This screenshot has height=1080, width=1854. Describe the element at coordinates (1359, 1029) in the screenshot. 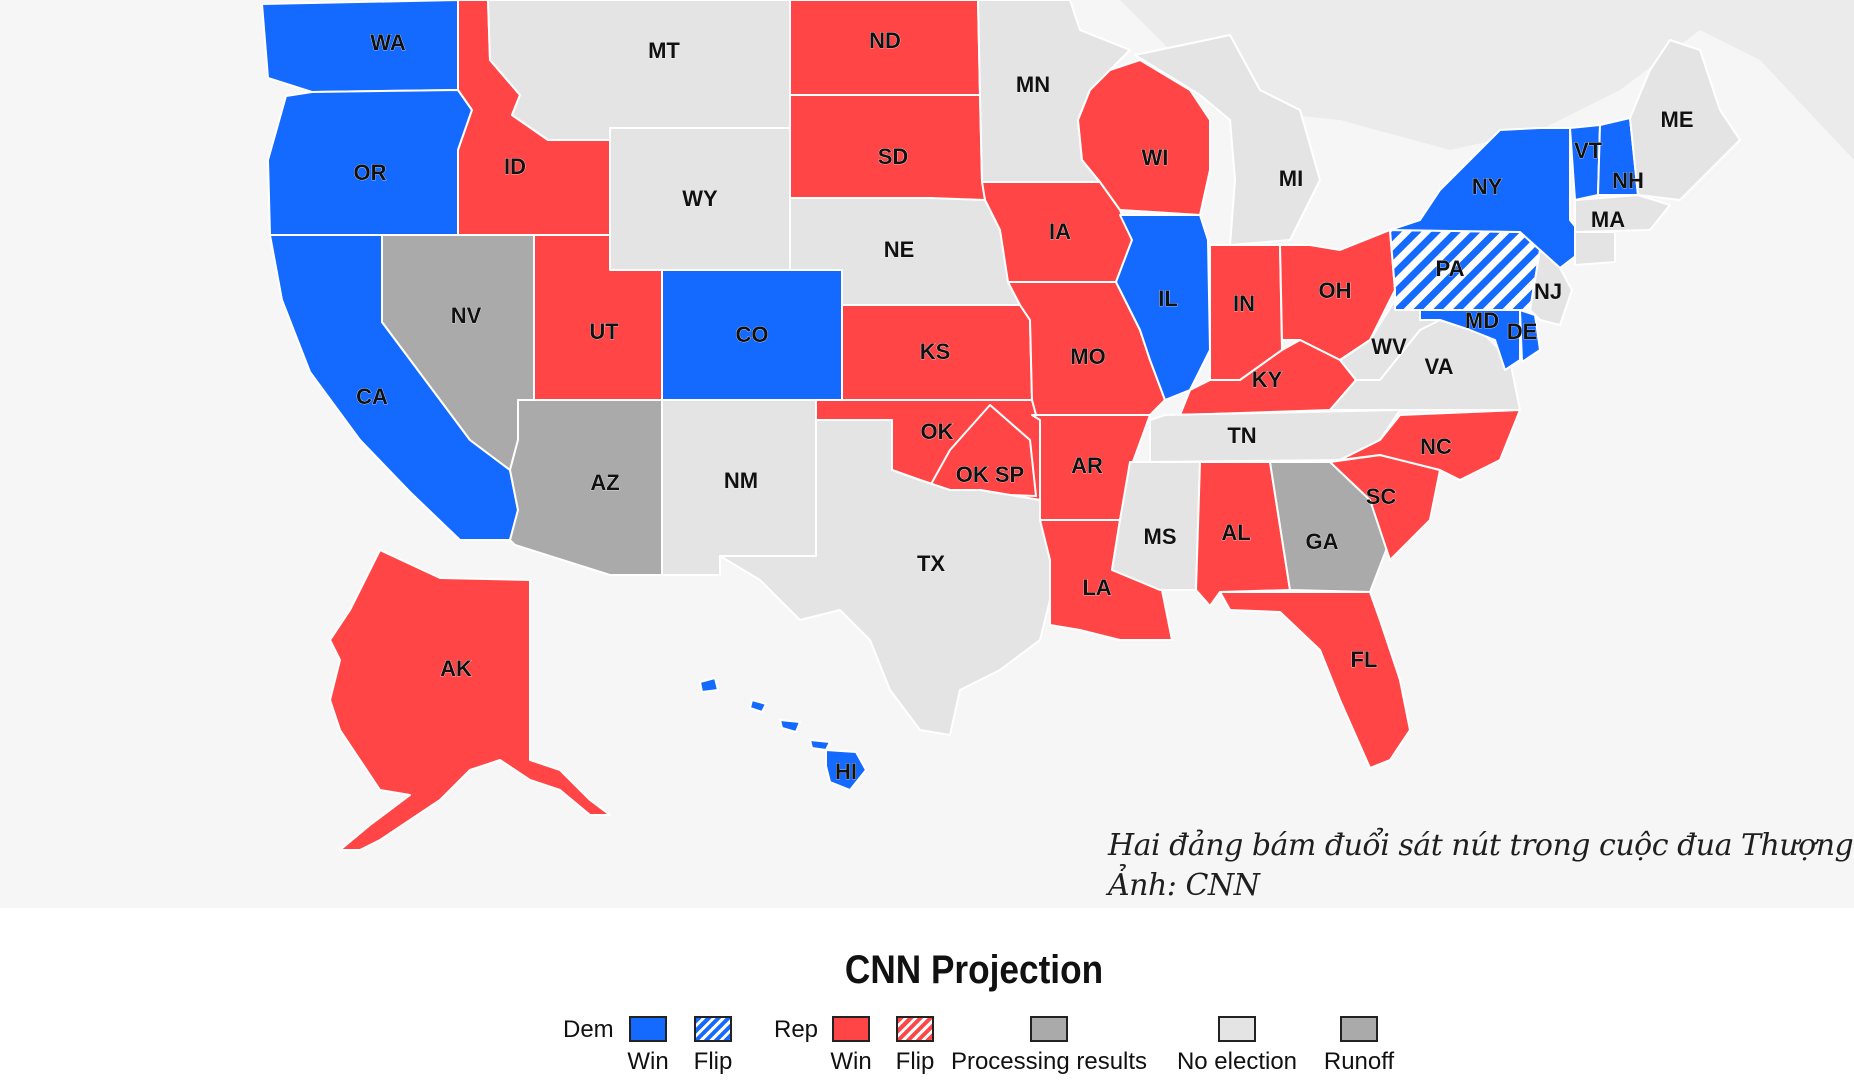

I see `legend-swatch-runoff` at that location.